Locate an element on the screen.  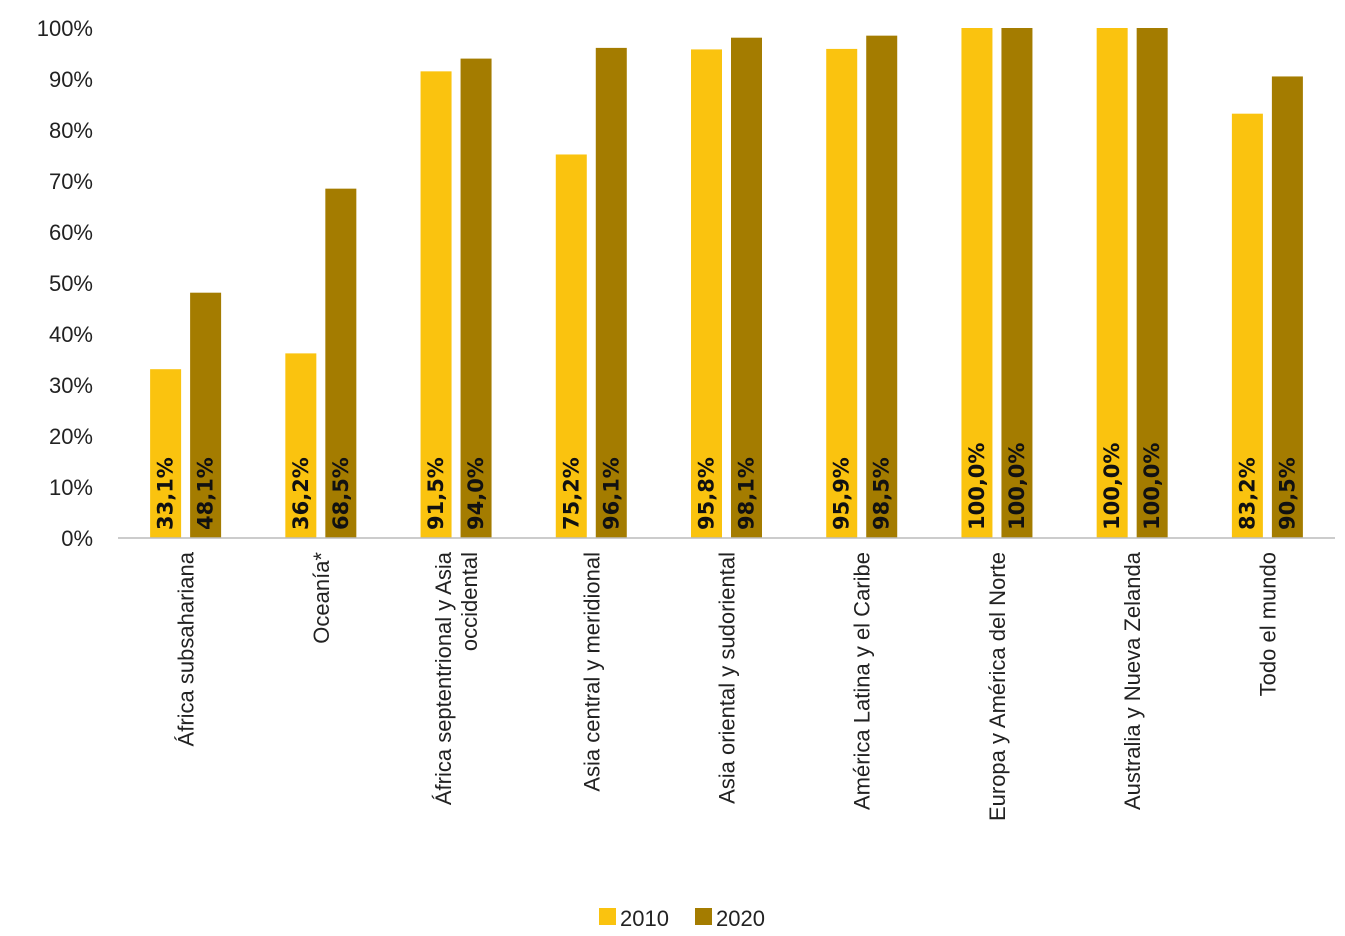
legend: 2010 2020 is located at coordinates (682, 918).